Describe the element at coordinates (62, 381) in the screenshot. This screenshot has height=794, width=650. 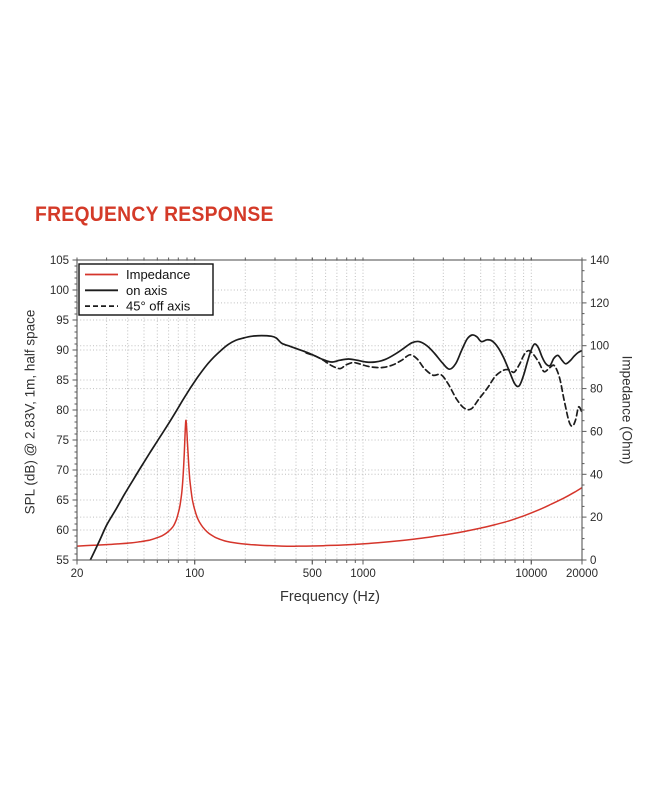
I see `tick-label: 85` at that location.